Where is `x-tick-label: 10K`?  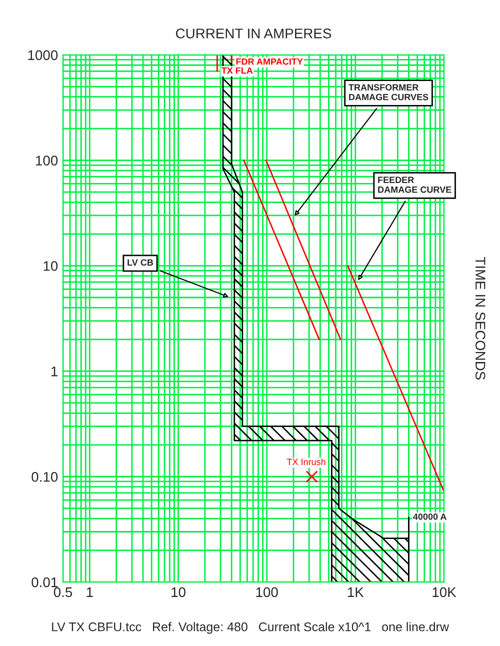 x-tick-label: 10K is located at coordinates (444, 592).